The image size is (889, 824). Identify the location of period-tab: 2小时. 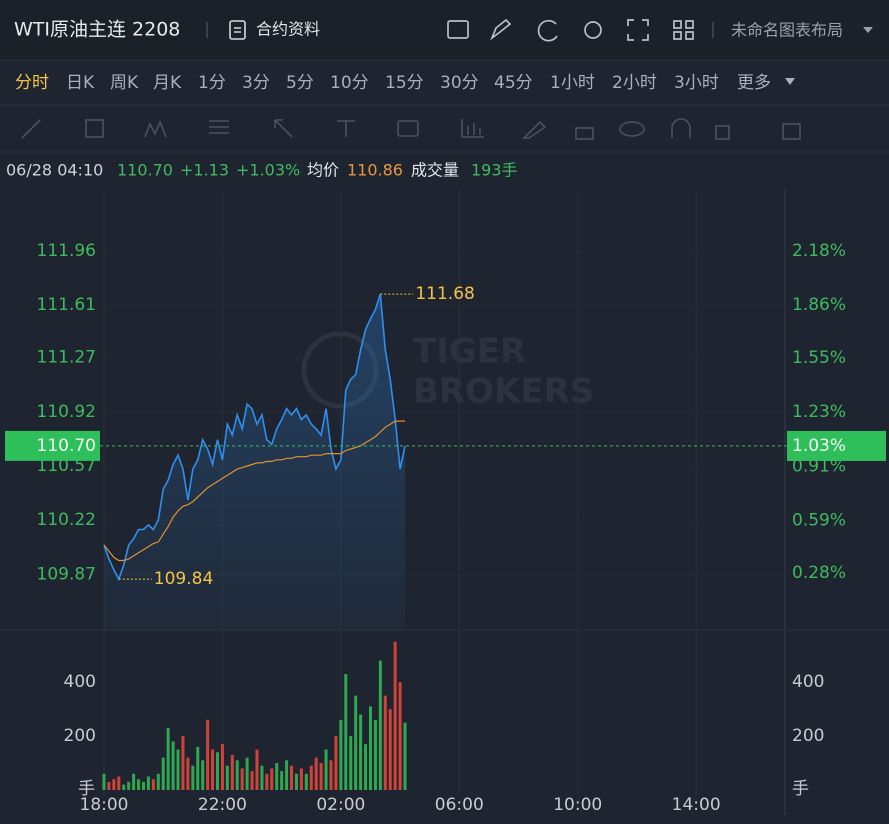
(634, 83).